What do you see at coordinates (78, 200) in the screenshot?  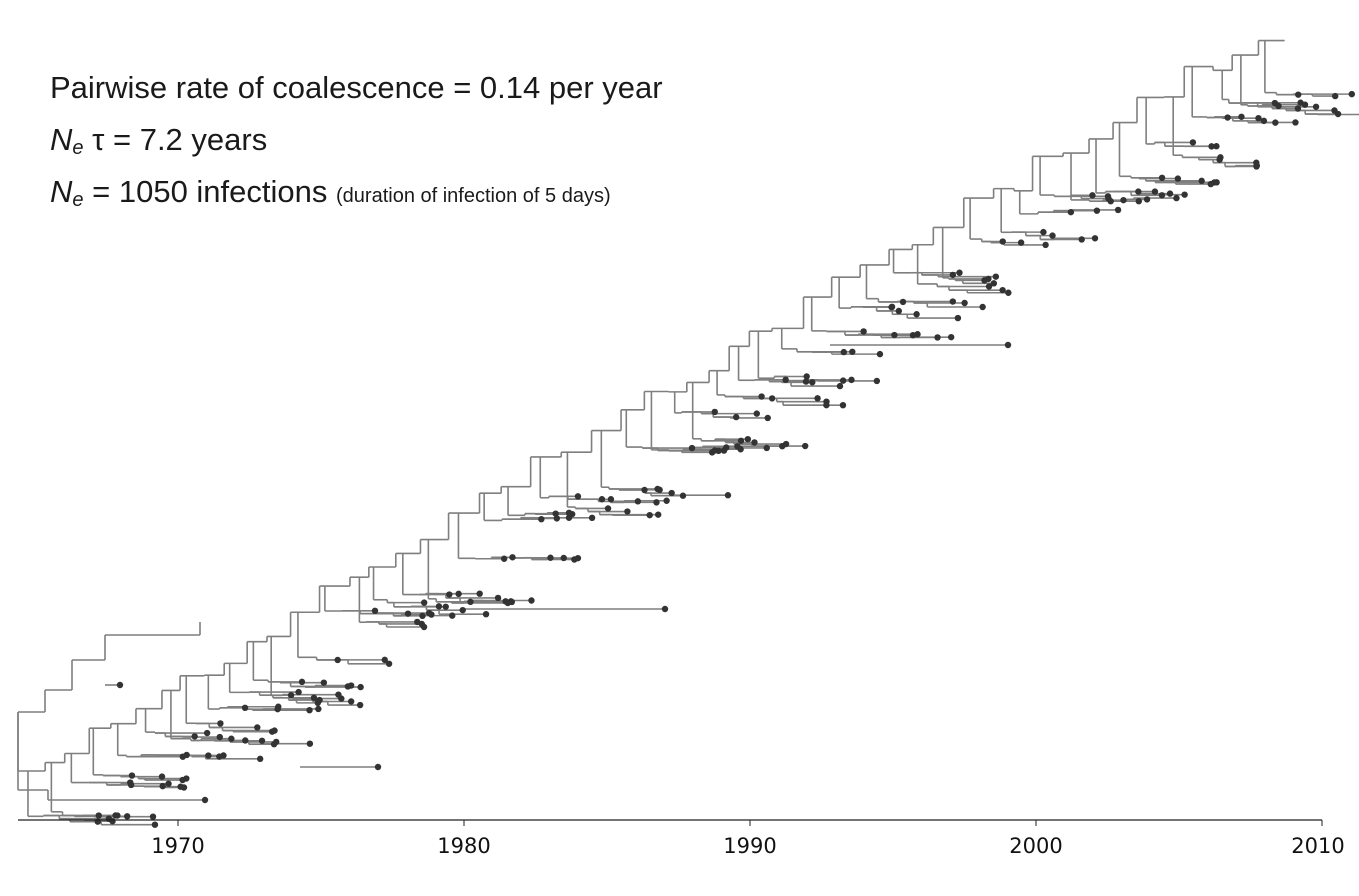 I see `ne-subscript-2: e` at bounding box center [78, 200].